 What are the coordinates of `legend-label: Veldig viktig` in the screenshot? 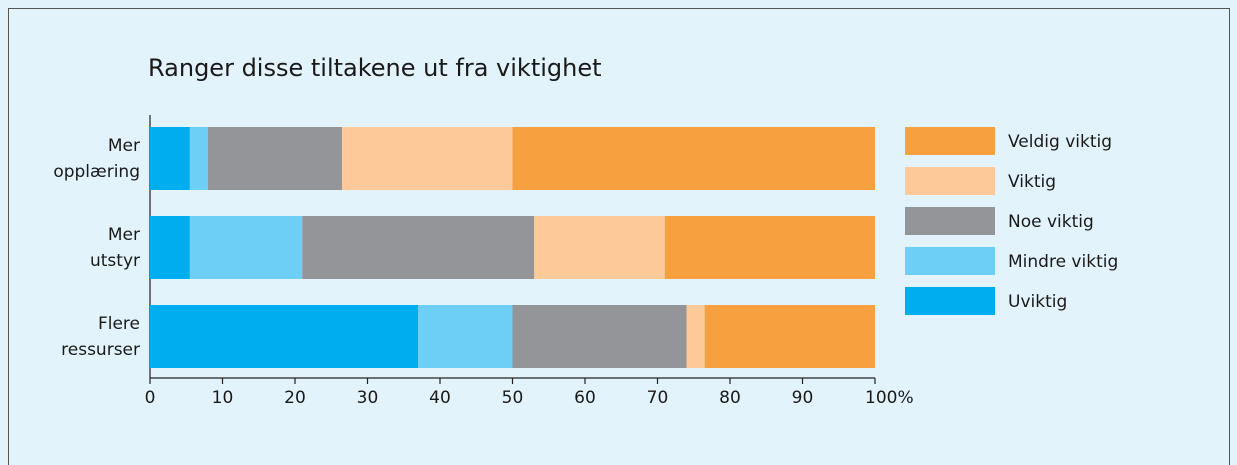 It's located at (1060, 142).